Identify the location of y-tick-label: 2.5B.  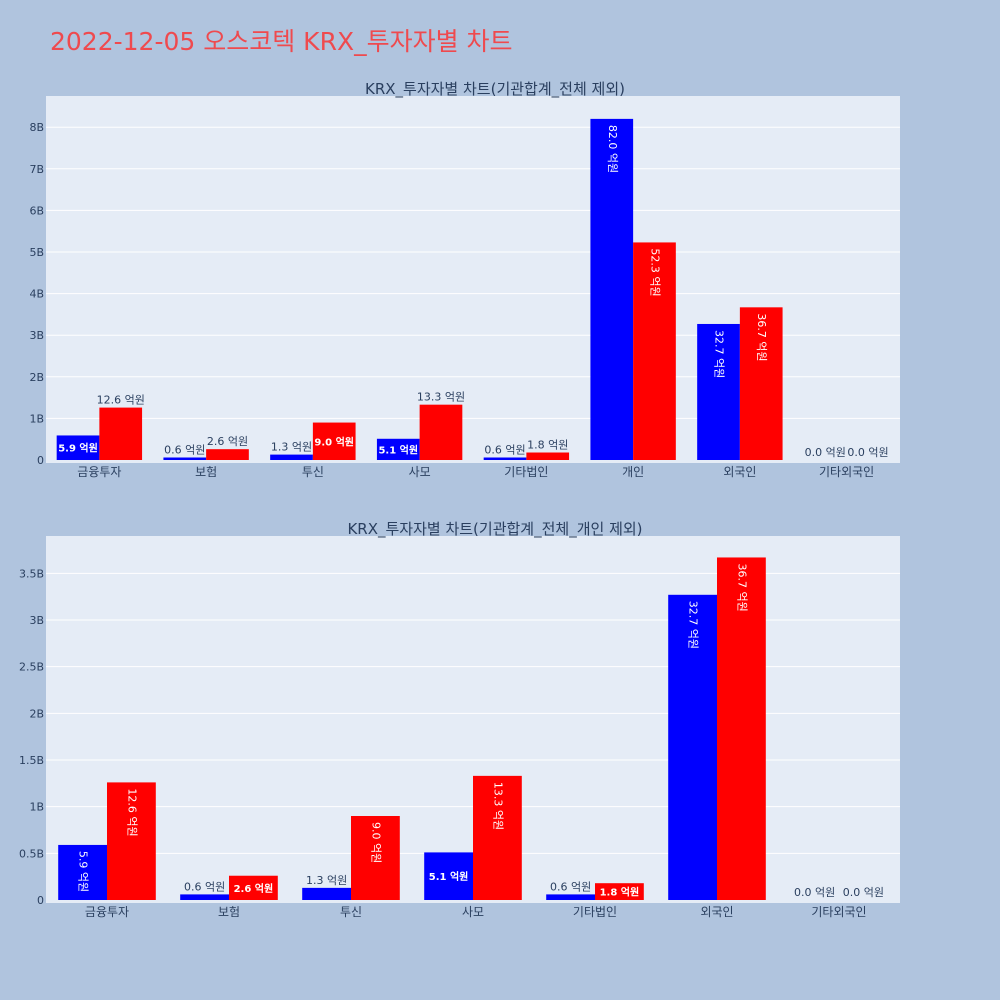
(31, 667).